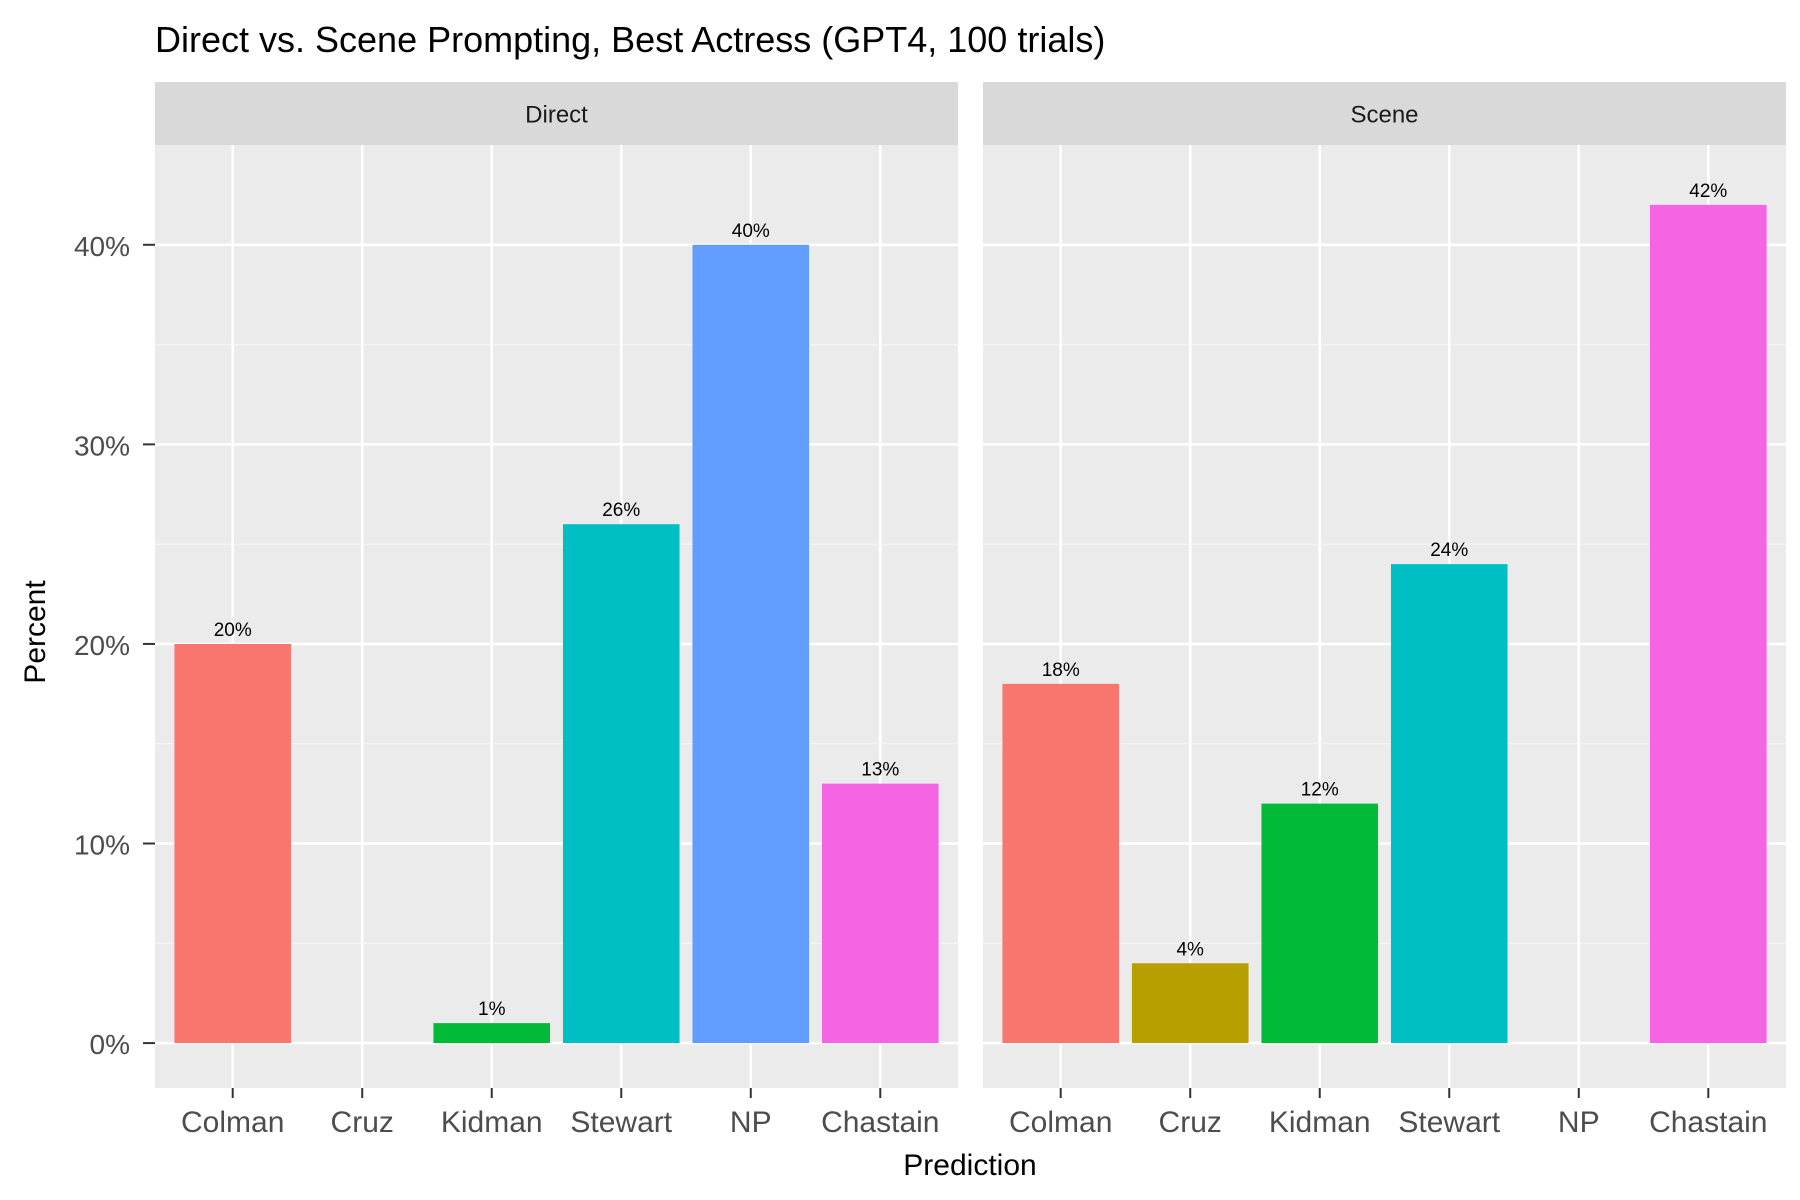  I want to click on y-axis-title: Percent, so click(35, 632).